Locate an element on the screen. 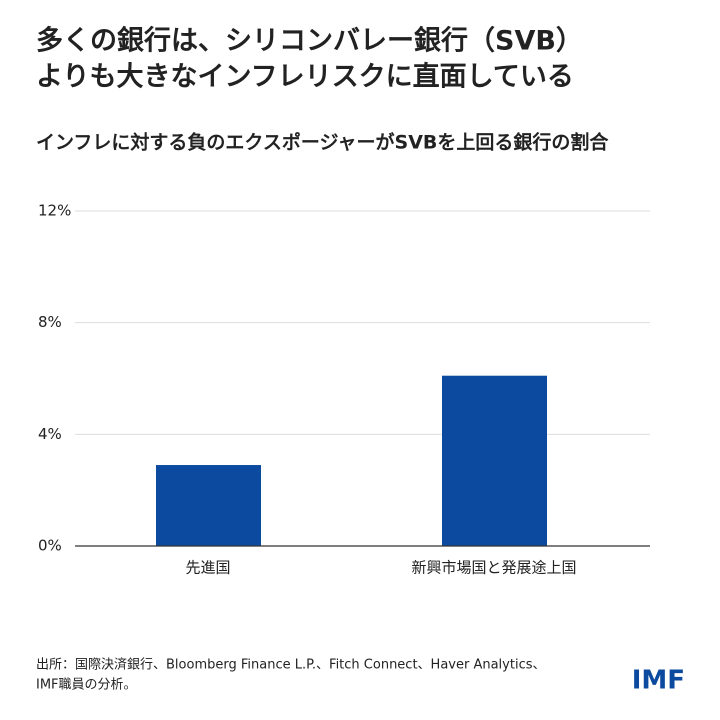  y-tick-label: 12% is located at coordinates (54, 211).